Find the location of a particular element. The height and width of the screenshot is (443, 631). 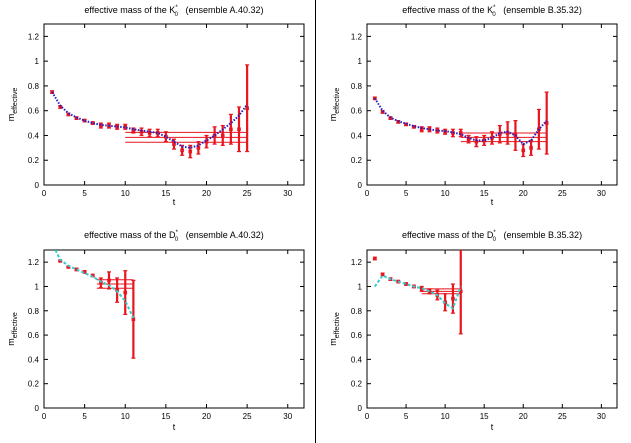

x-tick-label: 15 is located at coordinates (165, 416).